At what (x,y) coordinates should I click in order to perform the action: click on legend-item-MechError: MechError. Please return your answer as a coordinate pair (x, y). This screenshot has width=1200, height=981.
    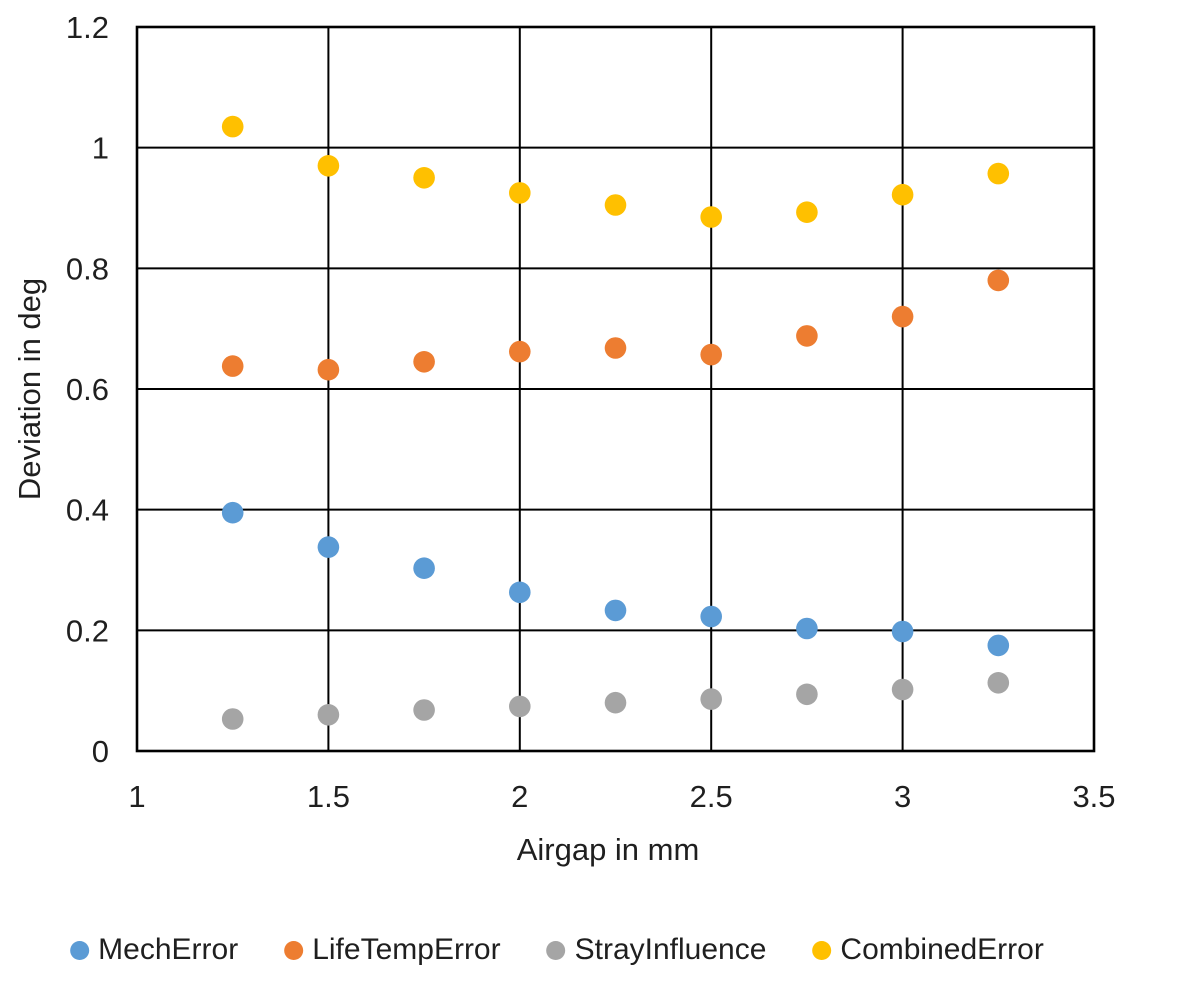
    Looking at the image, I should click on (154, 950).